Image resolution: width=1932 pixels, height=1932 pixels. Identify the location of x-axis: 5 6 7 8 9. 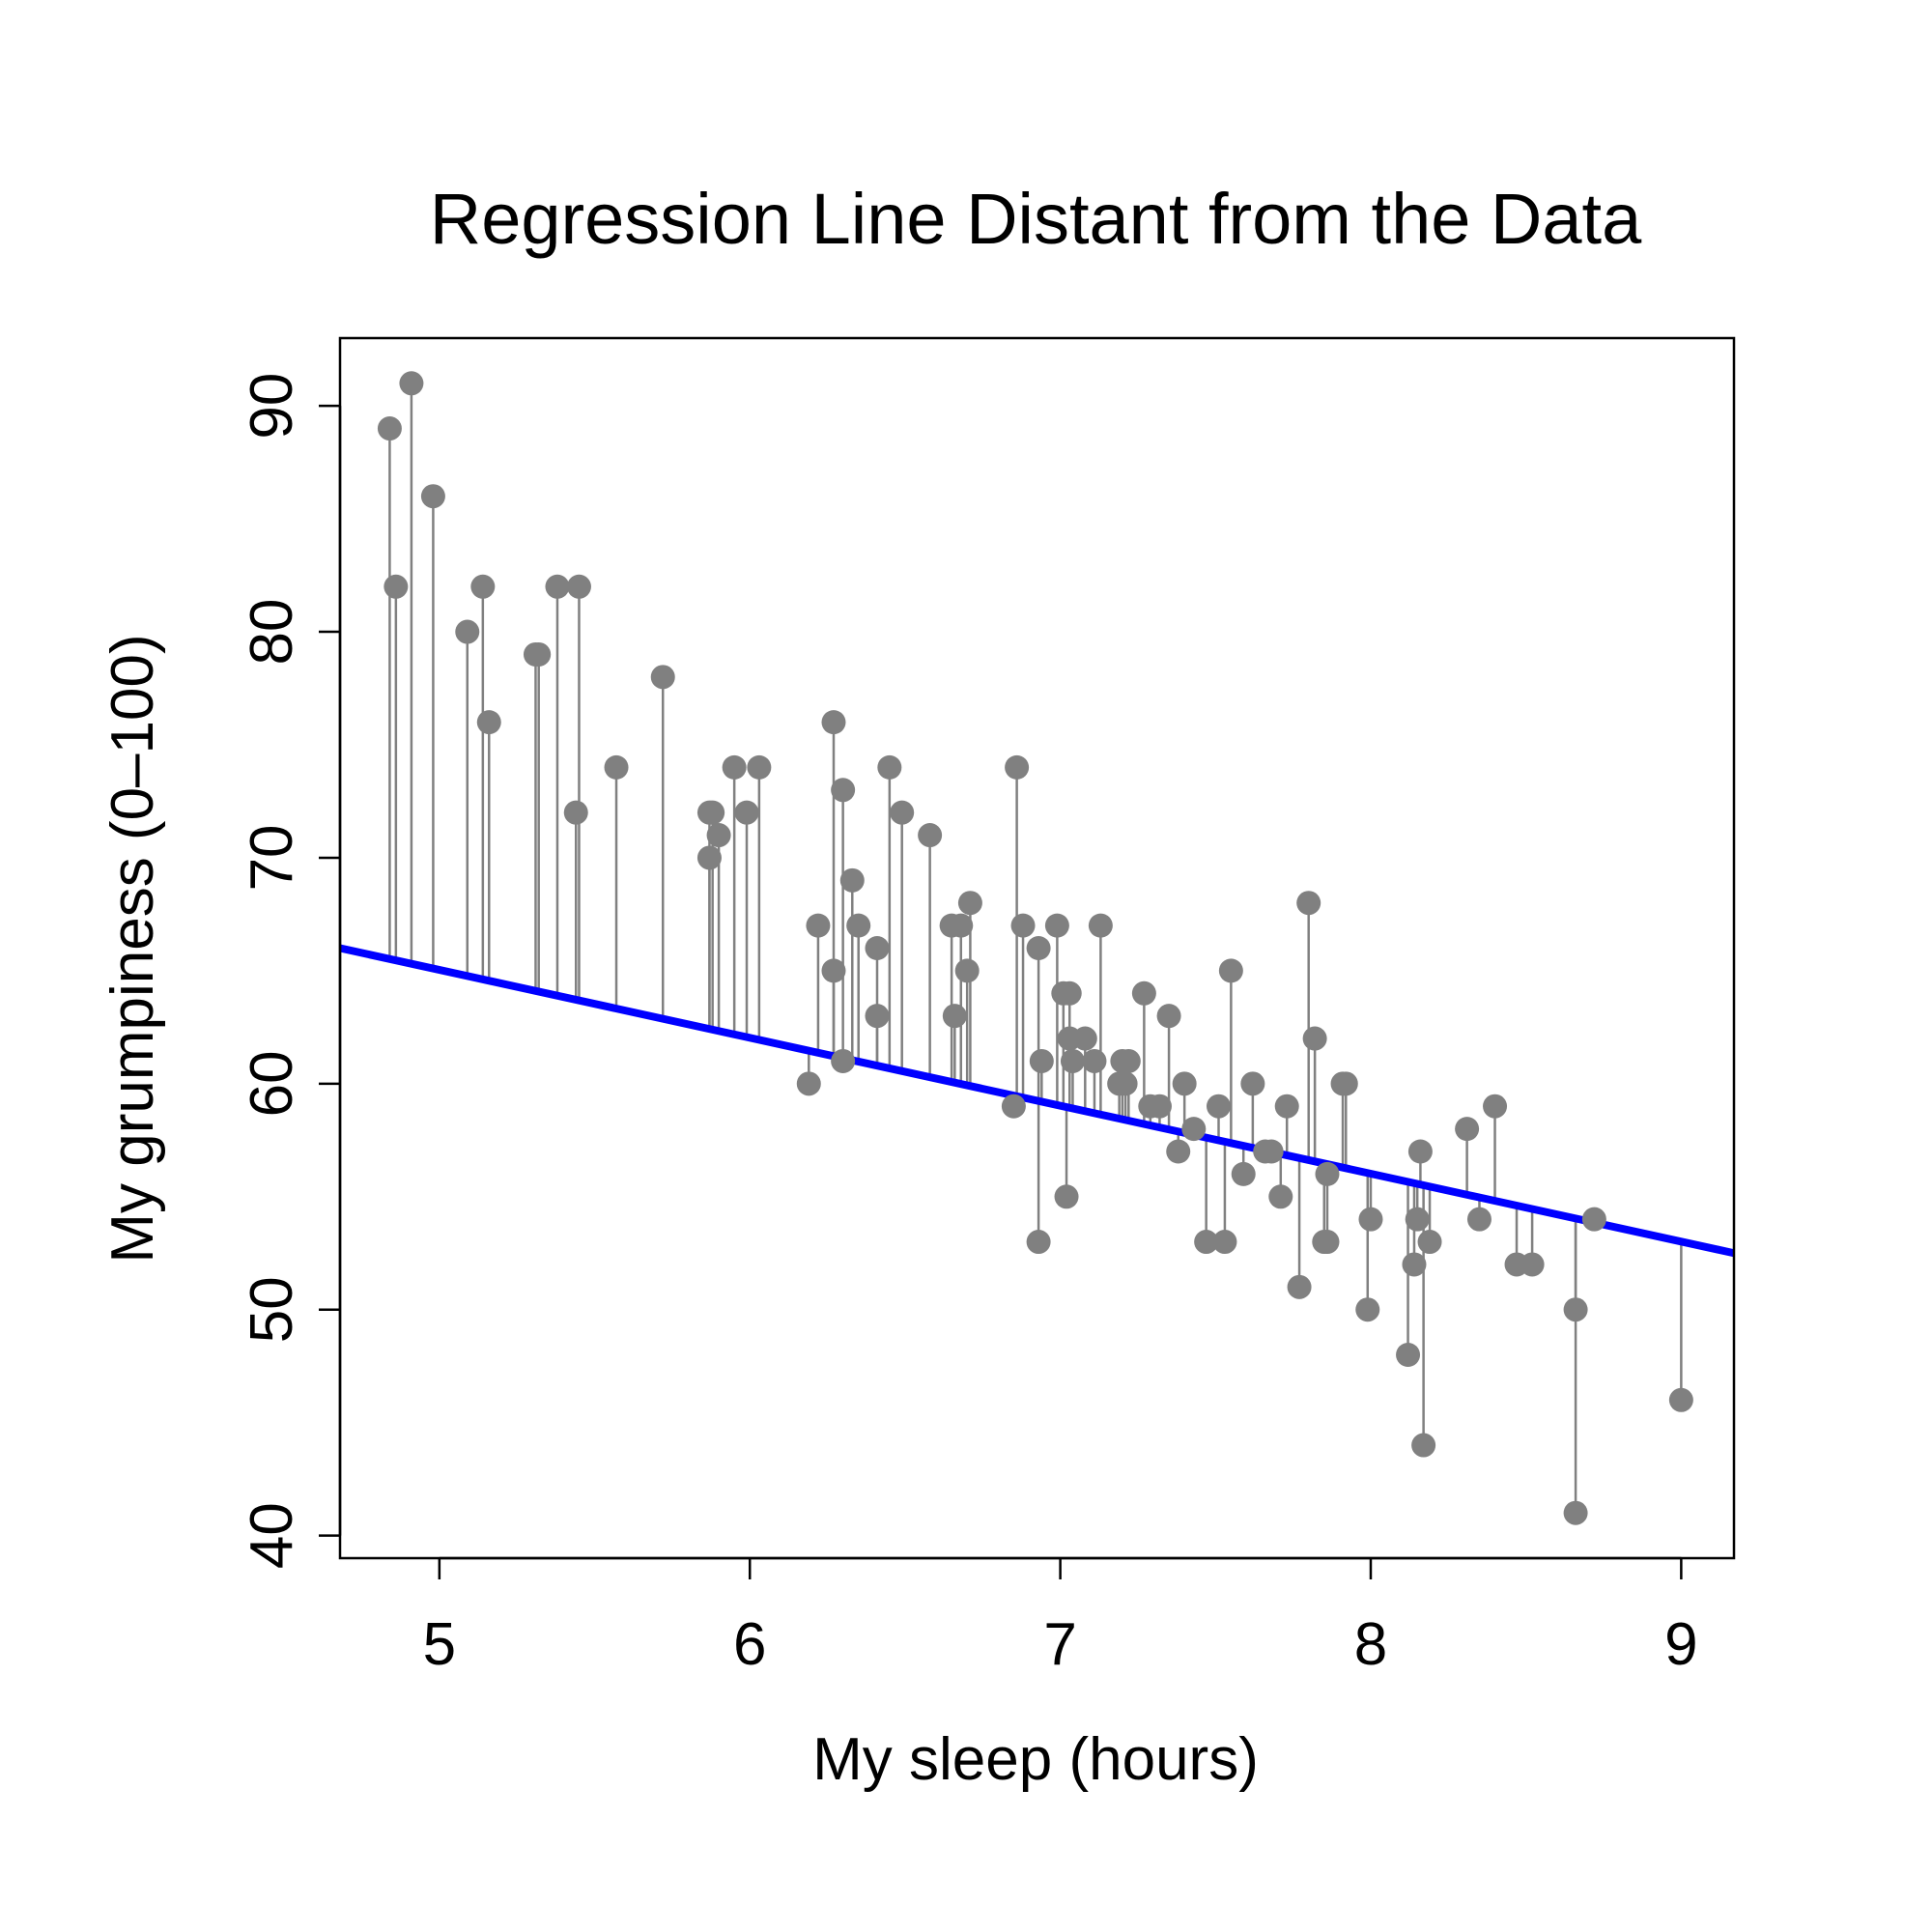
(1060, 1617).